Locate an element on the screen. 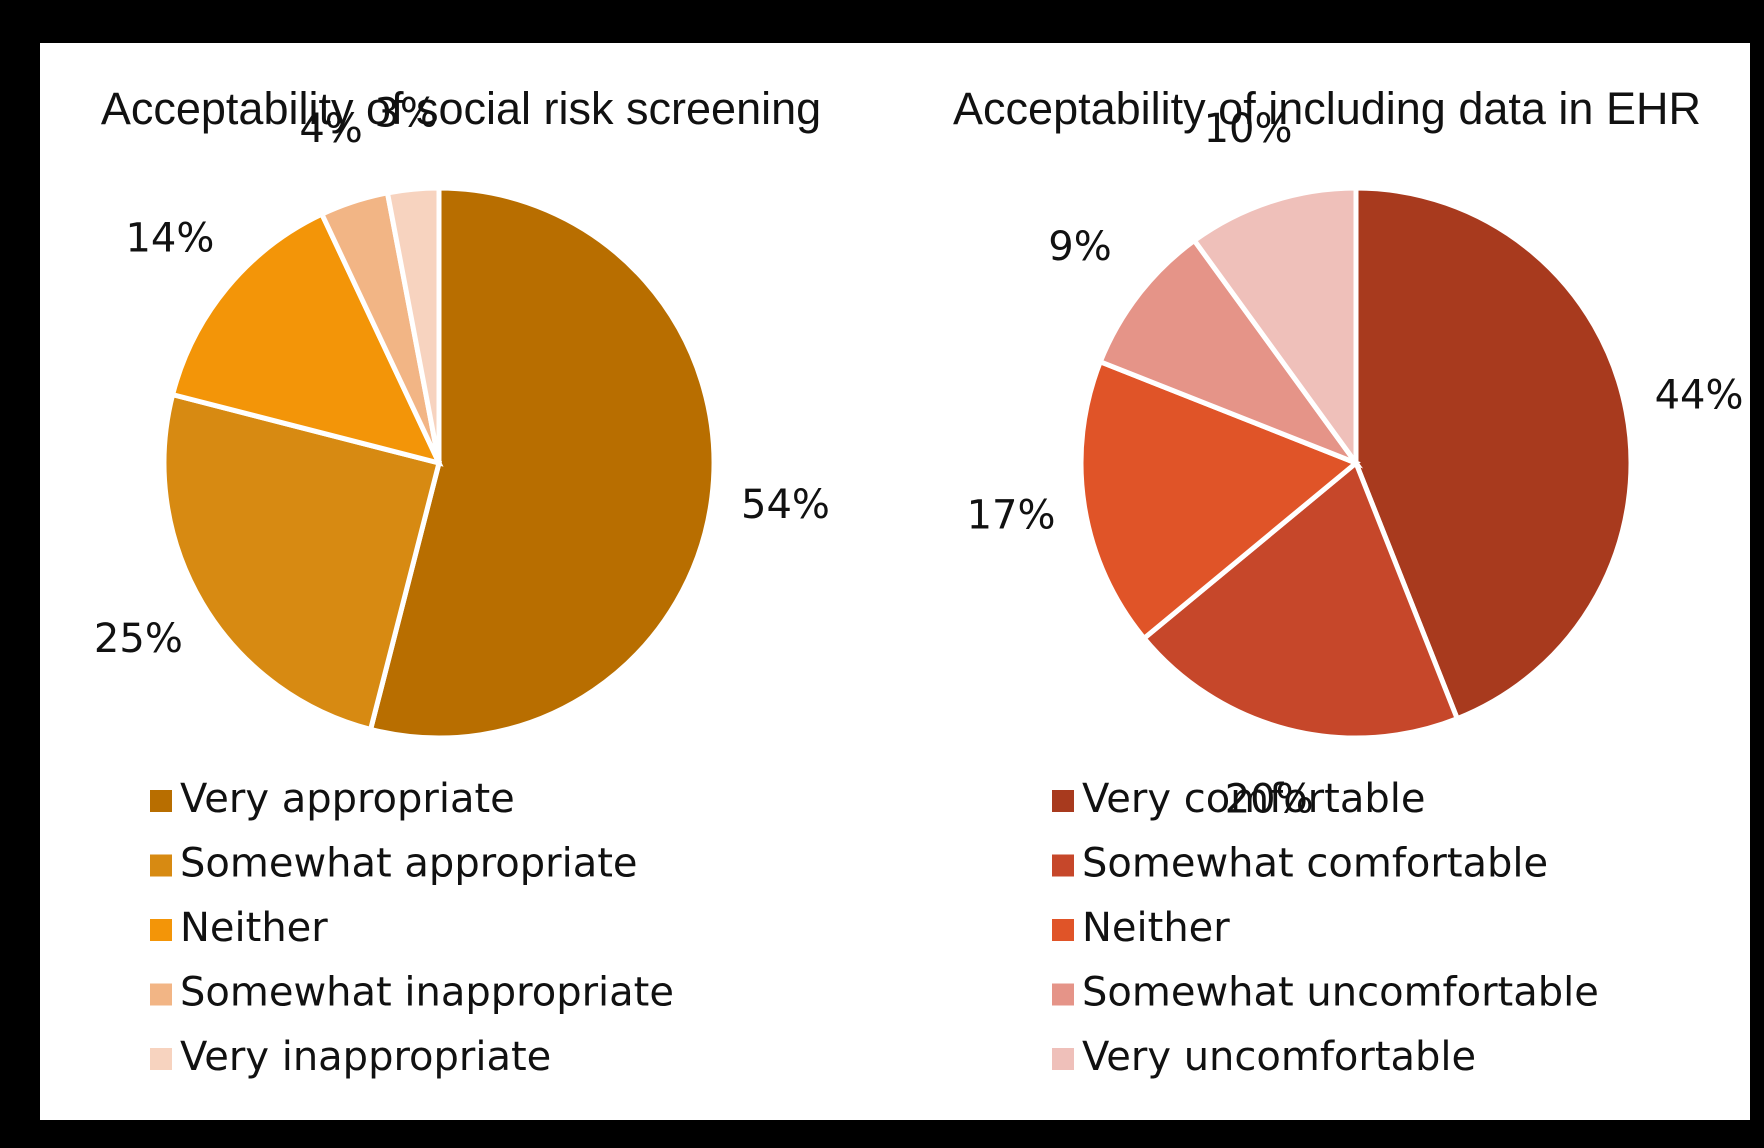 The width and height of the screenshot is (1764, 1148). legend-label: Very appropriate is located at coordinates (347, 799).